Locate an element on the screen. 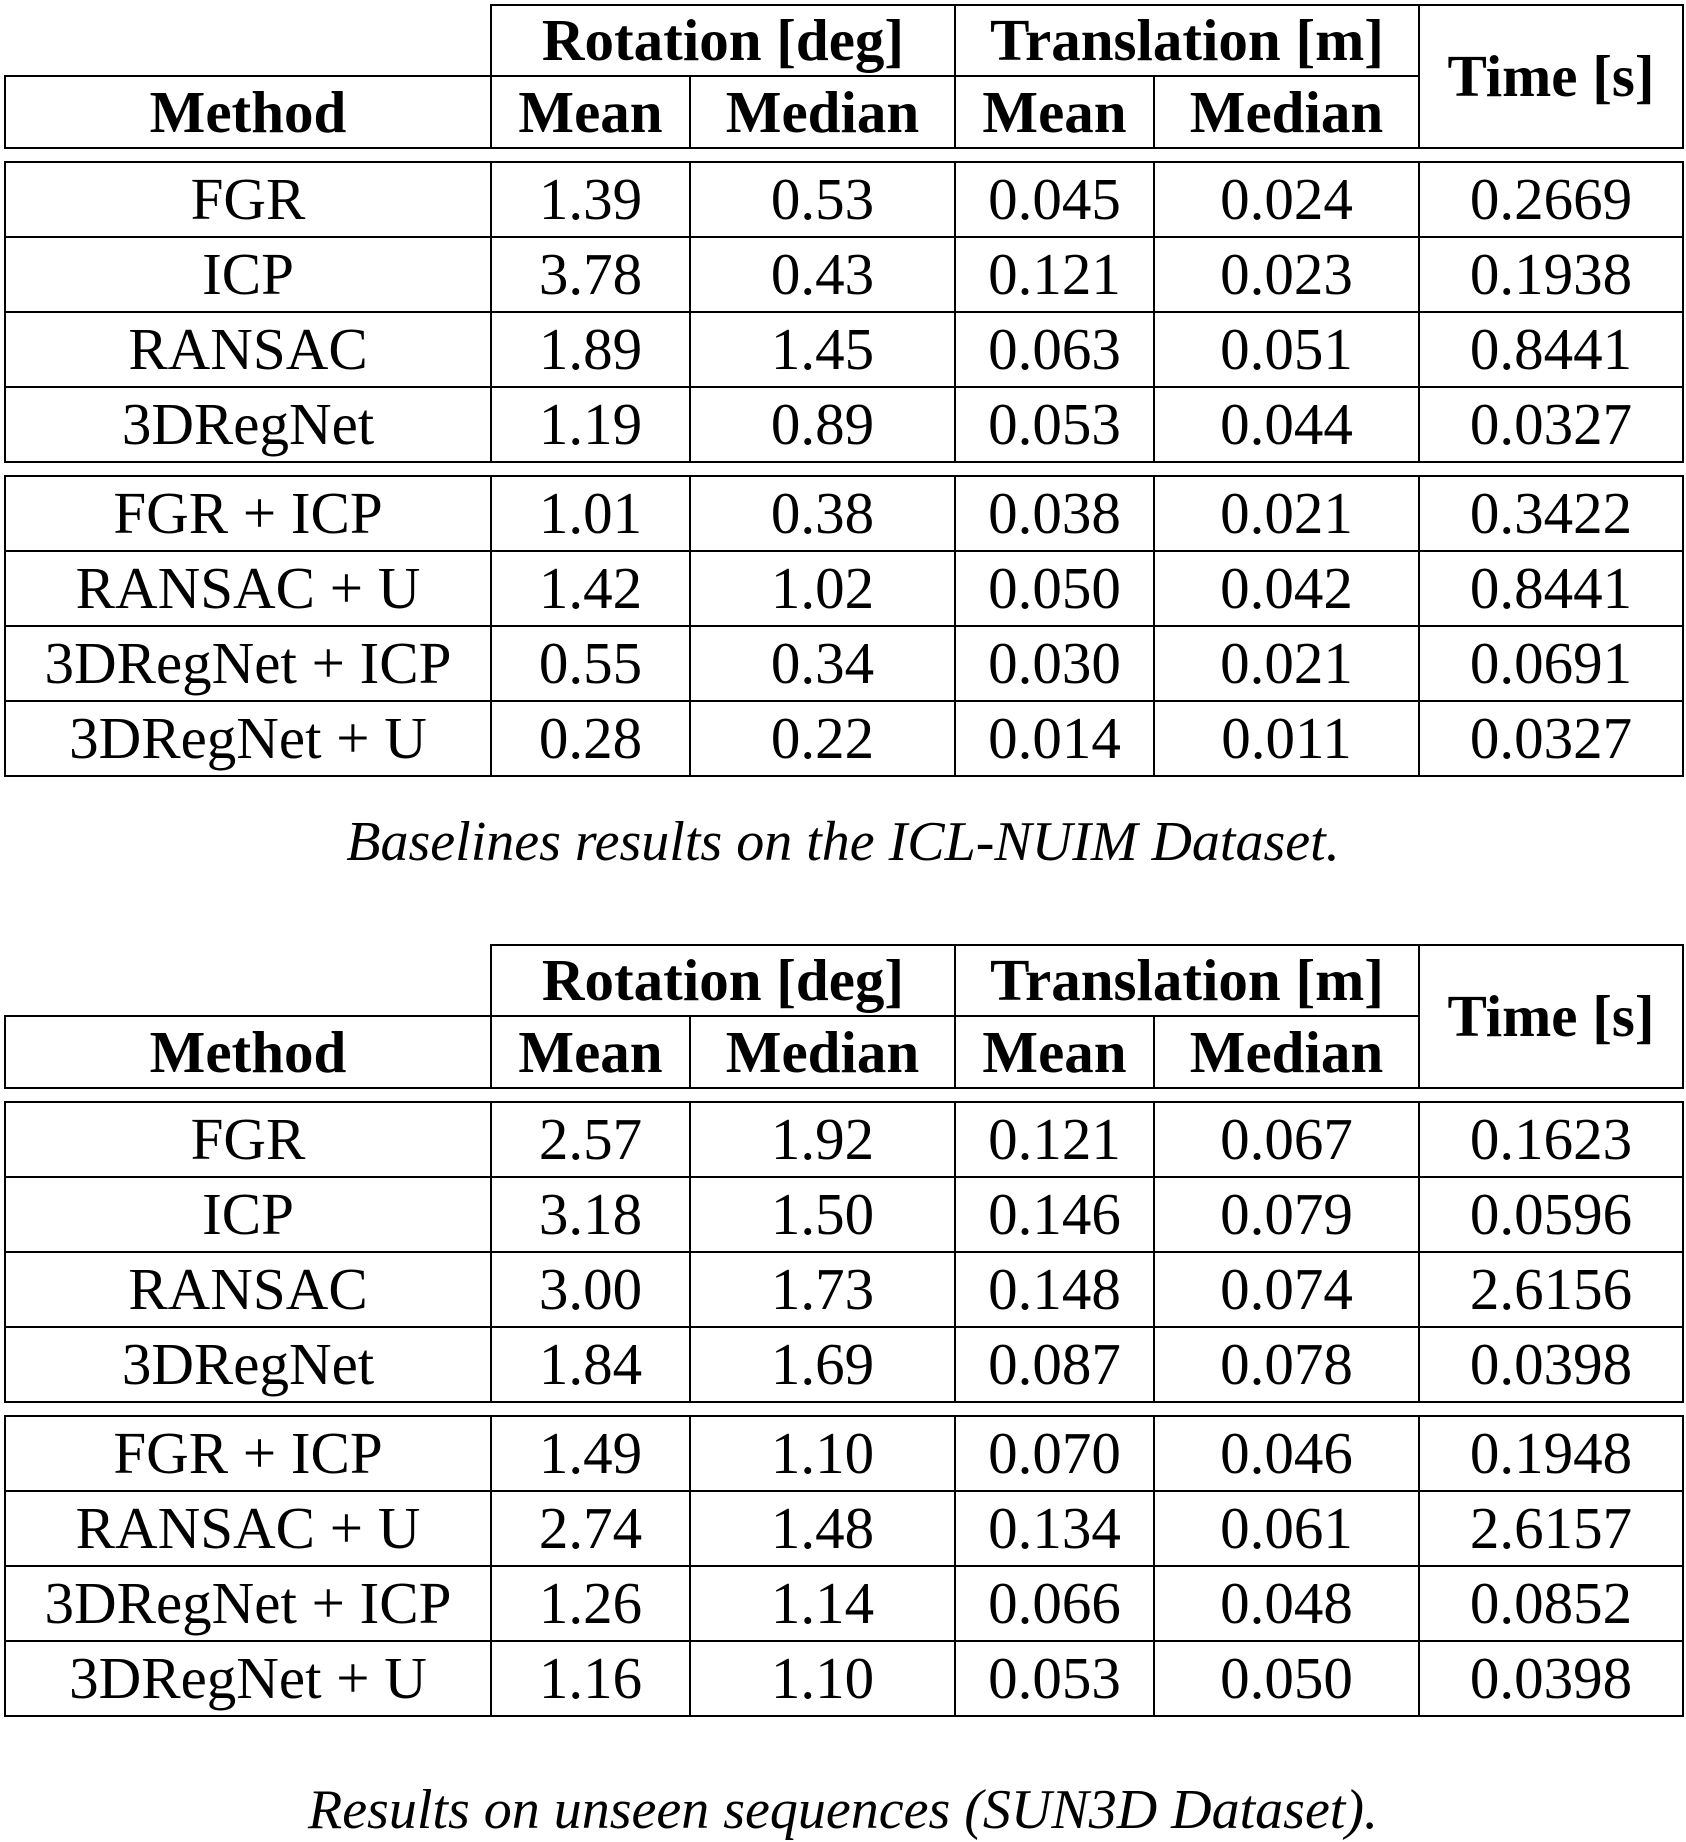 The width and height of the screenshot is (1686, 1842). translation-median-cell: 0.023 is located at coordinates (1286, 274).